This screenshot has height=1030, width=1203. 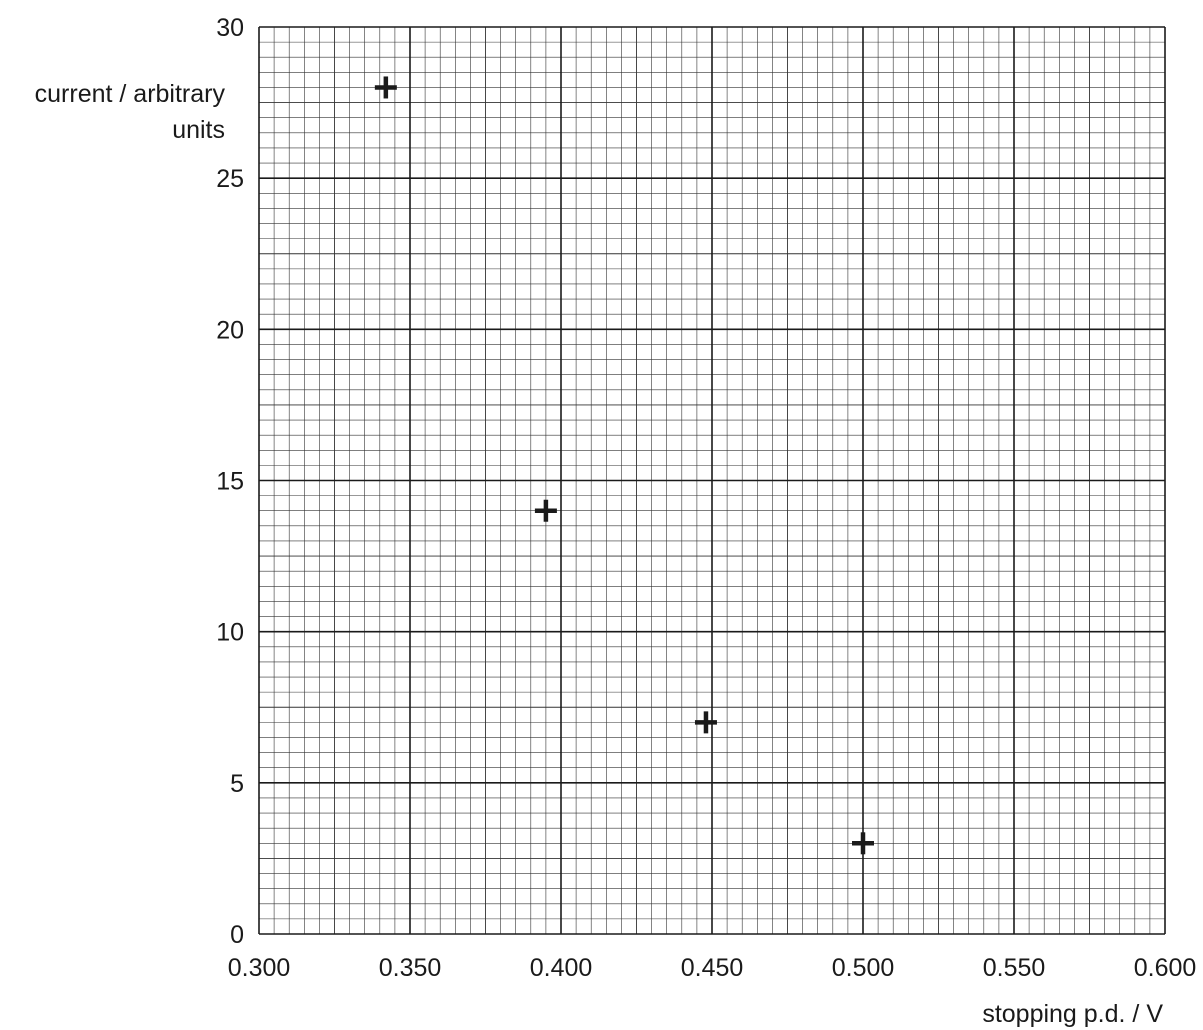 What do you see at coordinates (237, 784) in the screenshot?
I see `y-tick-label: 5` at bounding box center [237, 784].